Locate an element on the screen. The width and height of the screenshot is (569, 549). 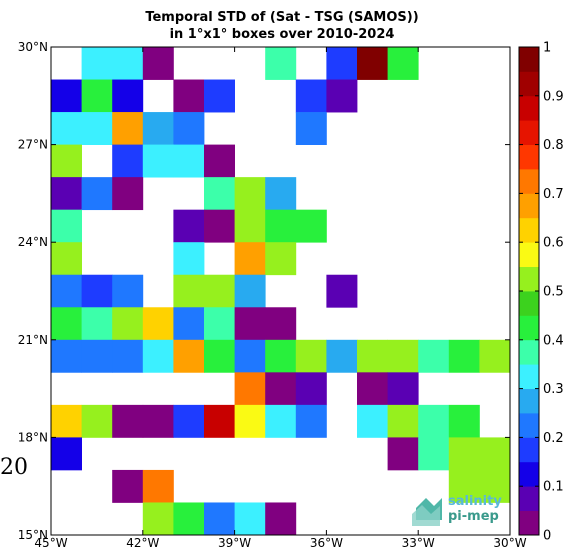
colorbar-tick-label: 0.8 is located at coordinates (553, 145).